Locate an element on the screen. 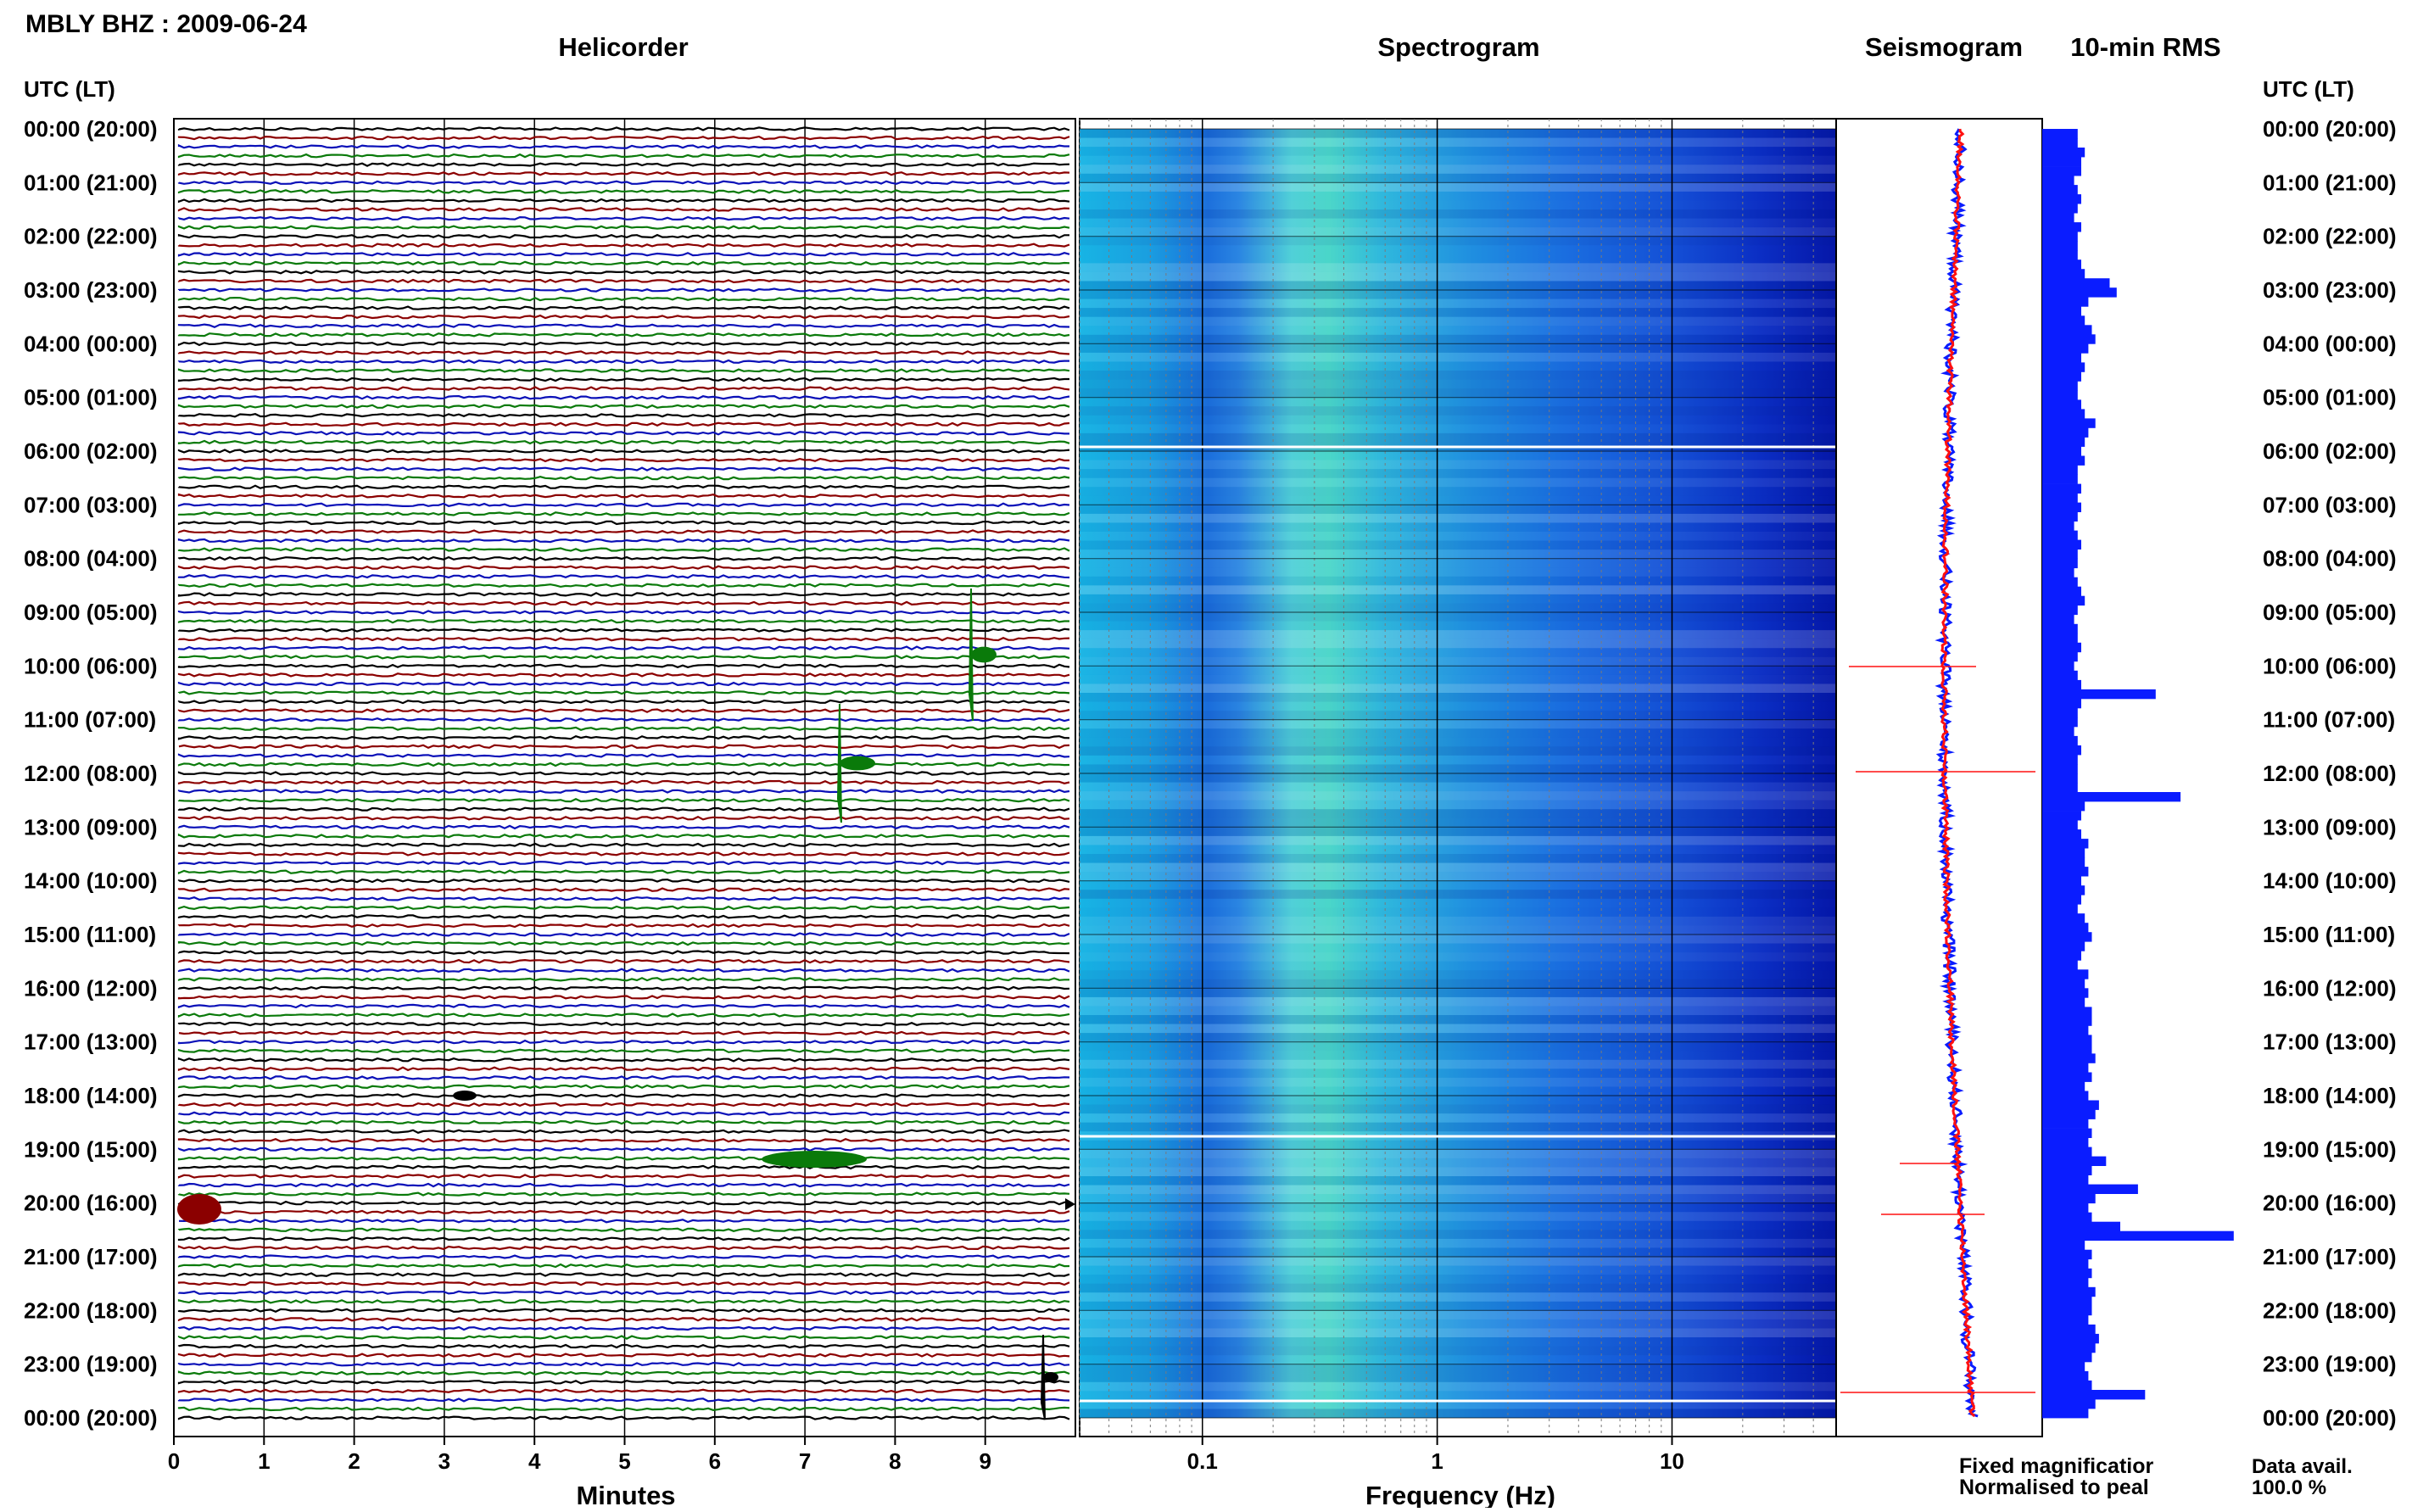 The width and height of the screenshot is (2412, 1512). time-label-left: 02:00 (22:00) is located at coordinates (91, 236).